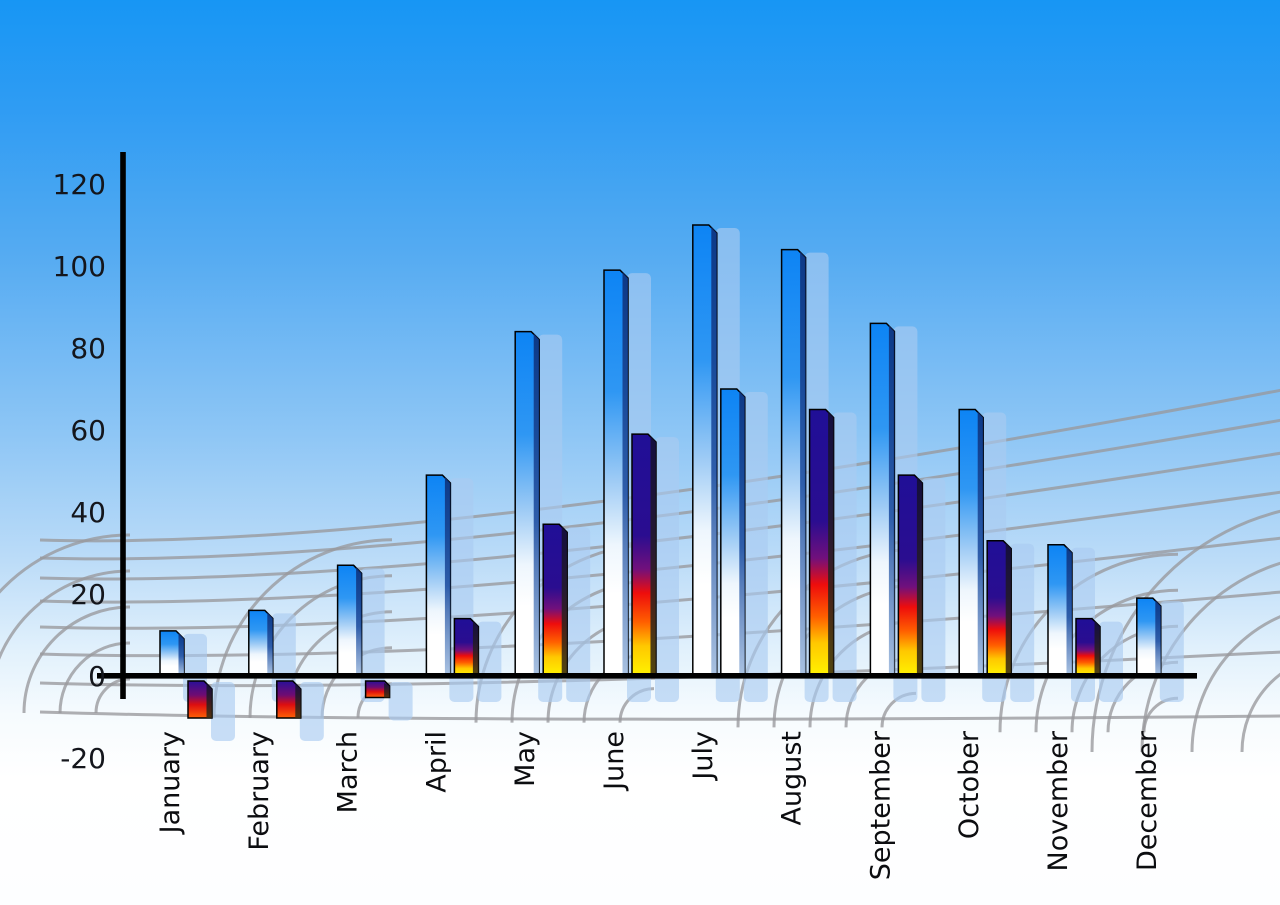 The image size is (1280, 905). Describe the element at coordinates (97, 676) in the screenshot. I see `y-tick-label: 0` at that location.